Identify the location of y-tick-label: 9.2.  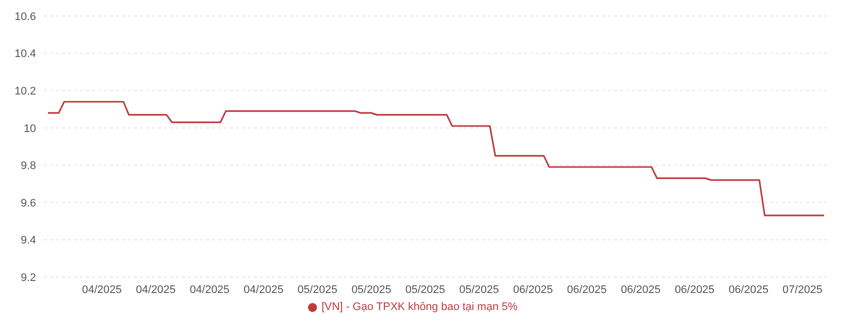
(28, 278).